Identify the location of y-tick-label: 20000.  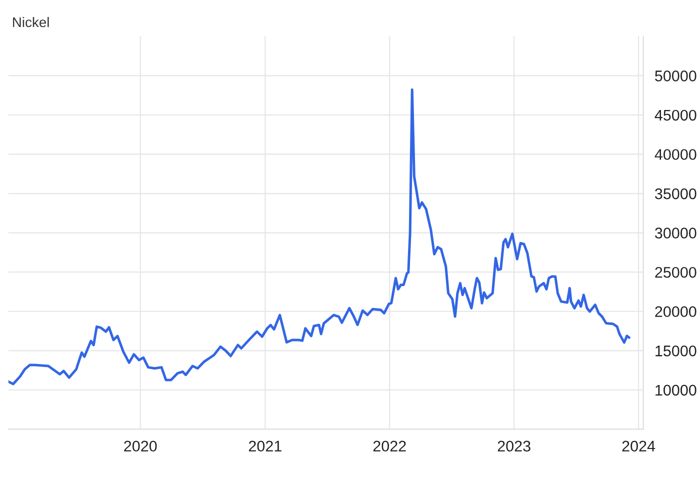
(675, 312).